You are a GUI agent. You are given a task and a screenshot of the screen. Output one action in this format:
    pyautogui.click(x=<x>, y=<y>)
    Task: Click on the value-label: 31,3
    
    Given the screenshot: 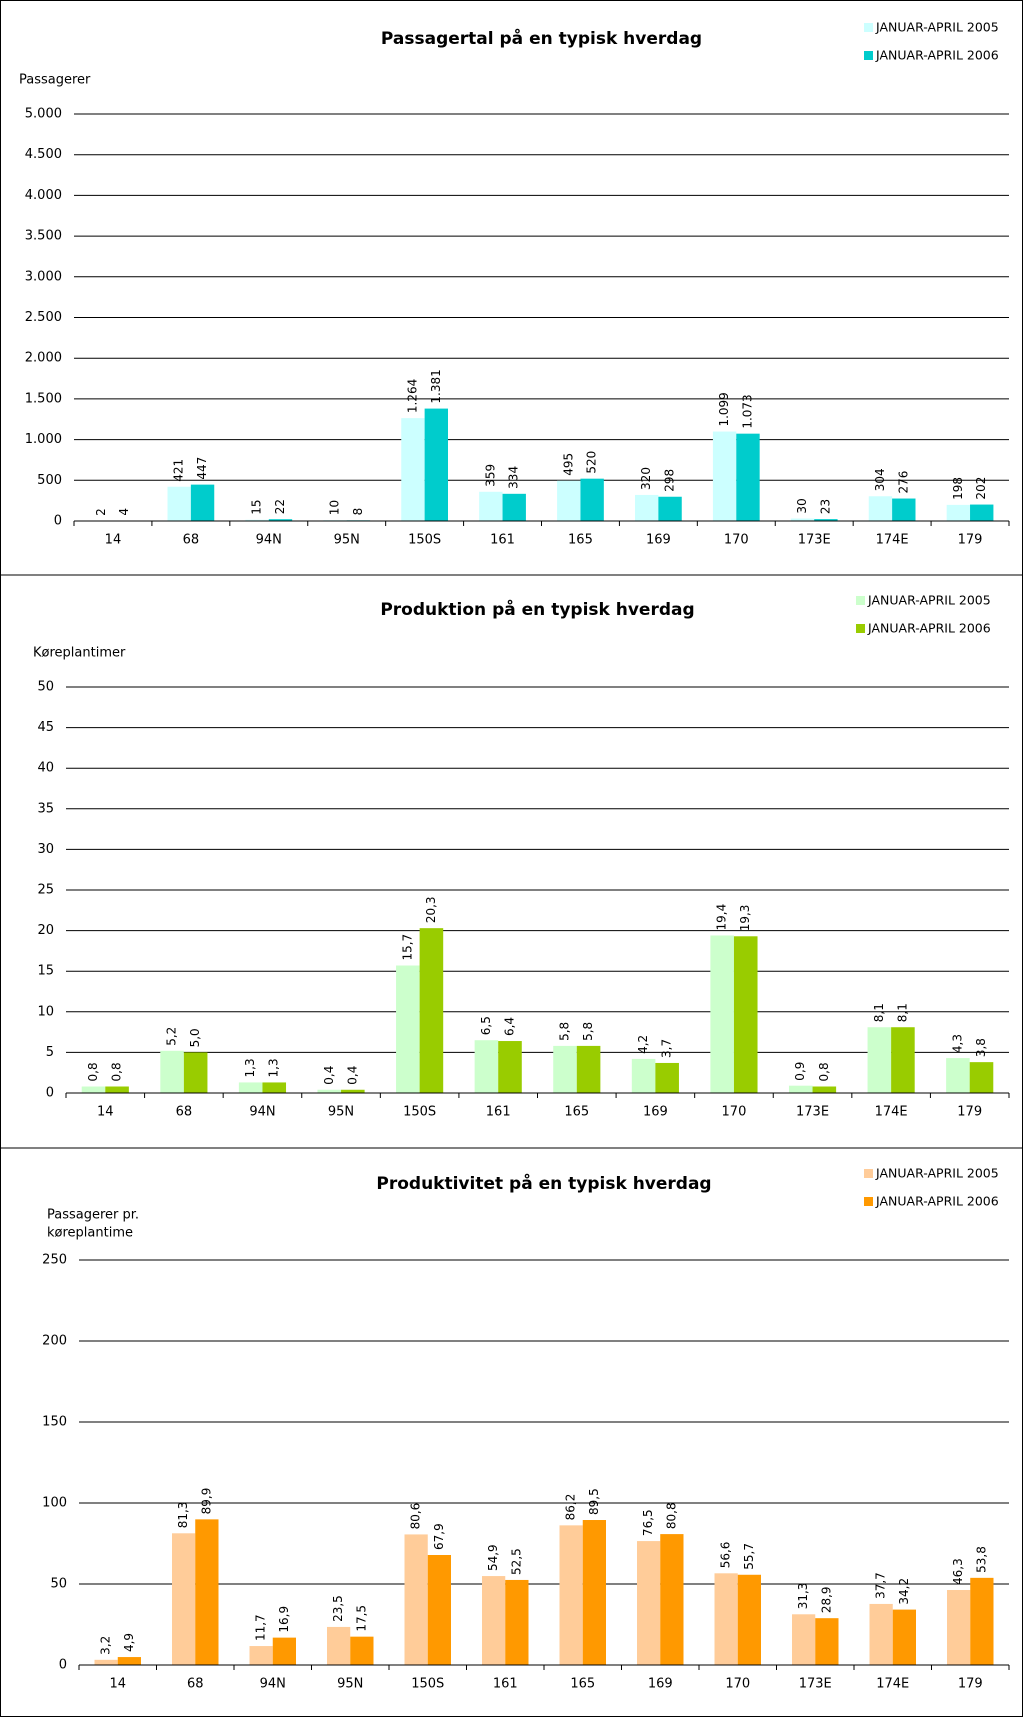 What is the action you would take?
    pyautogui.click(x=803, y=1596)
    